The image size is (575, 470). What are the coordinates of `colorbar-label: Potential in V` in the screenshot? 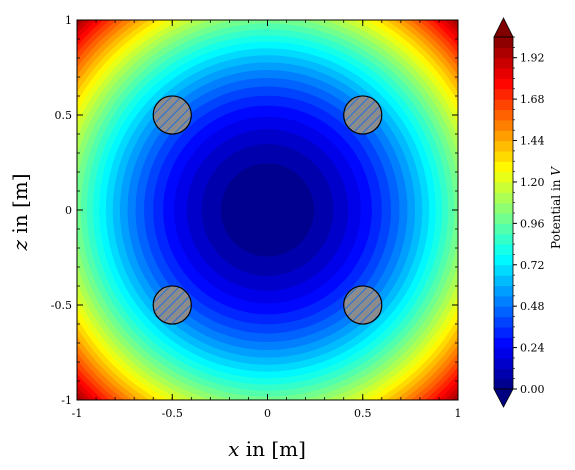 It's located at (556, 207).